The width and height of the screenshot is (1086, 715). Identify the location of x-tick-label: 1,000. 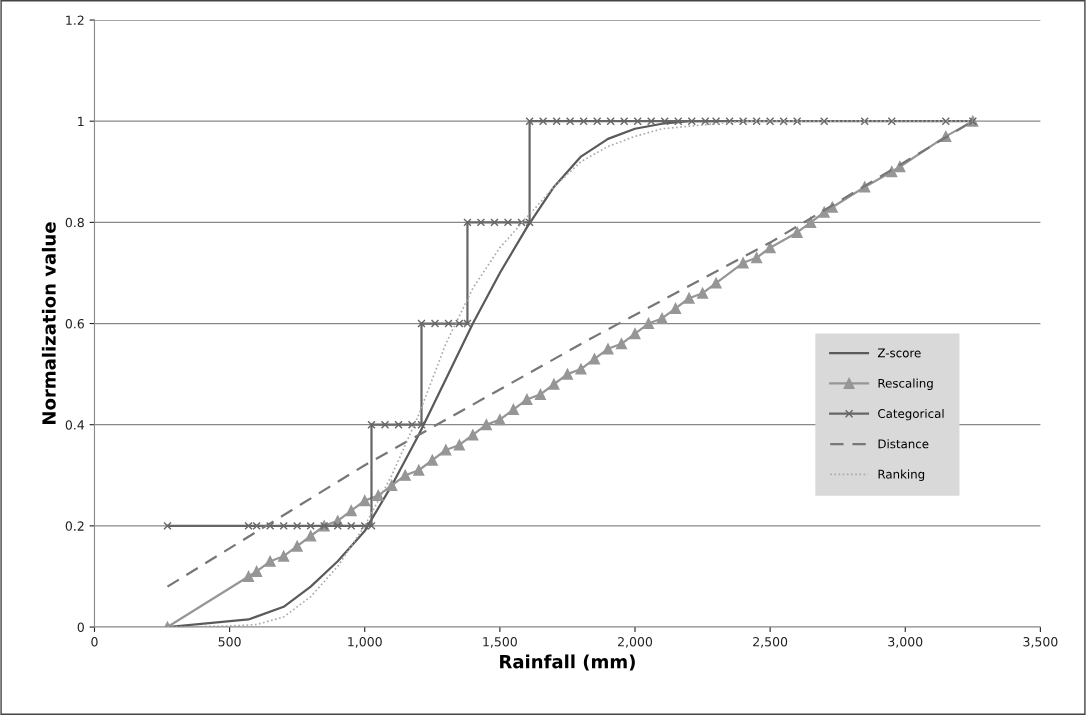
(365, 642).